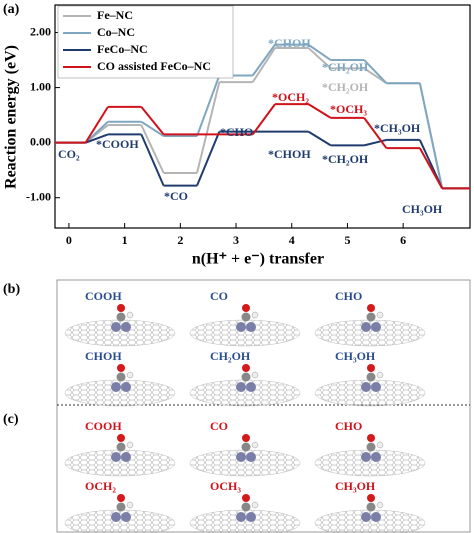 The height and width of the screenshot is (533, 474). What do you see at coordinates (236, 240) in the screenshot?
I see `x-tick-label: 3` at bounding box center [236, 240].